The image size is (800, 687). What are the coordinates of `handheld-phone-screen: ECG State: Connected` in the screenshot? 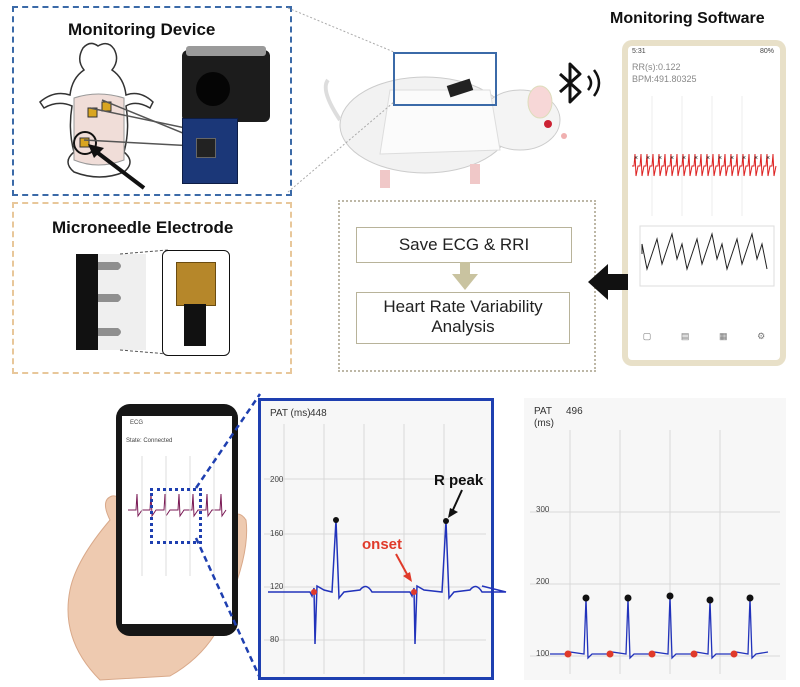 It's located at (177, 520).